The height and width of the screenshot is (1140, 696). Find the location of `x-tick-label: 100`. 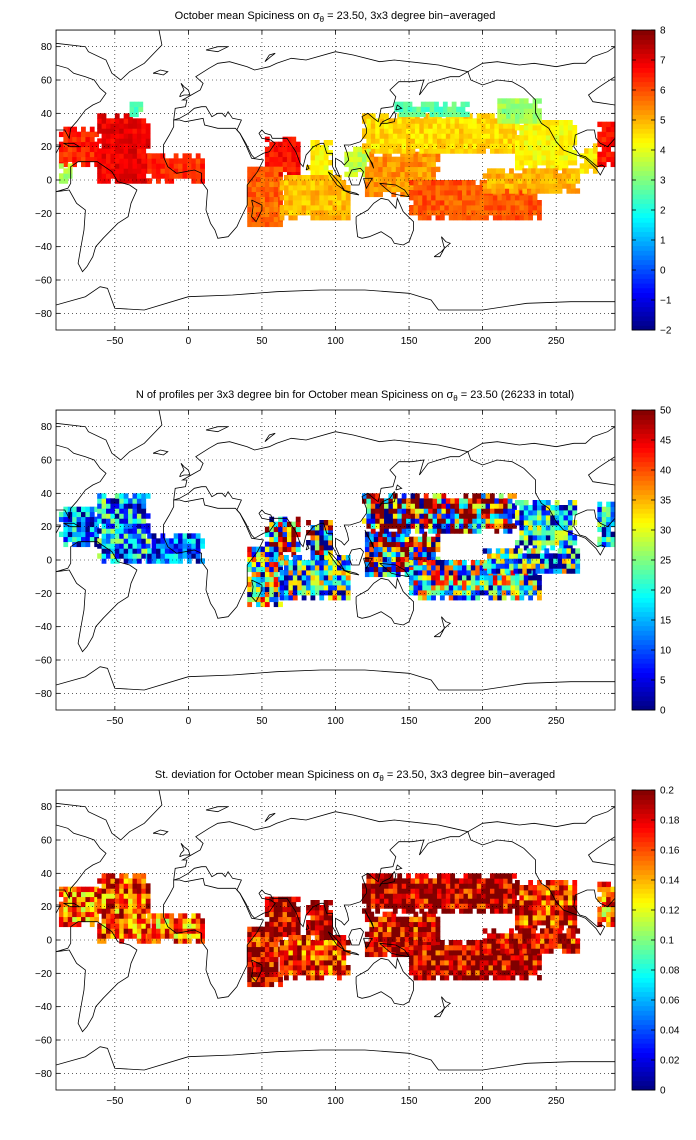

x-tick-label: 100 is located at coordinates (335, 721).